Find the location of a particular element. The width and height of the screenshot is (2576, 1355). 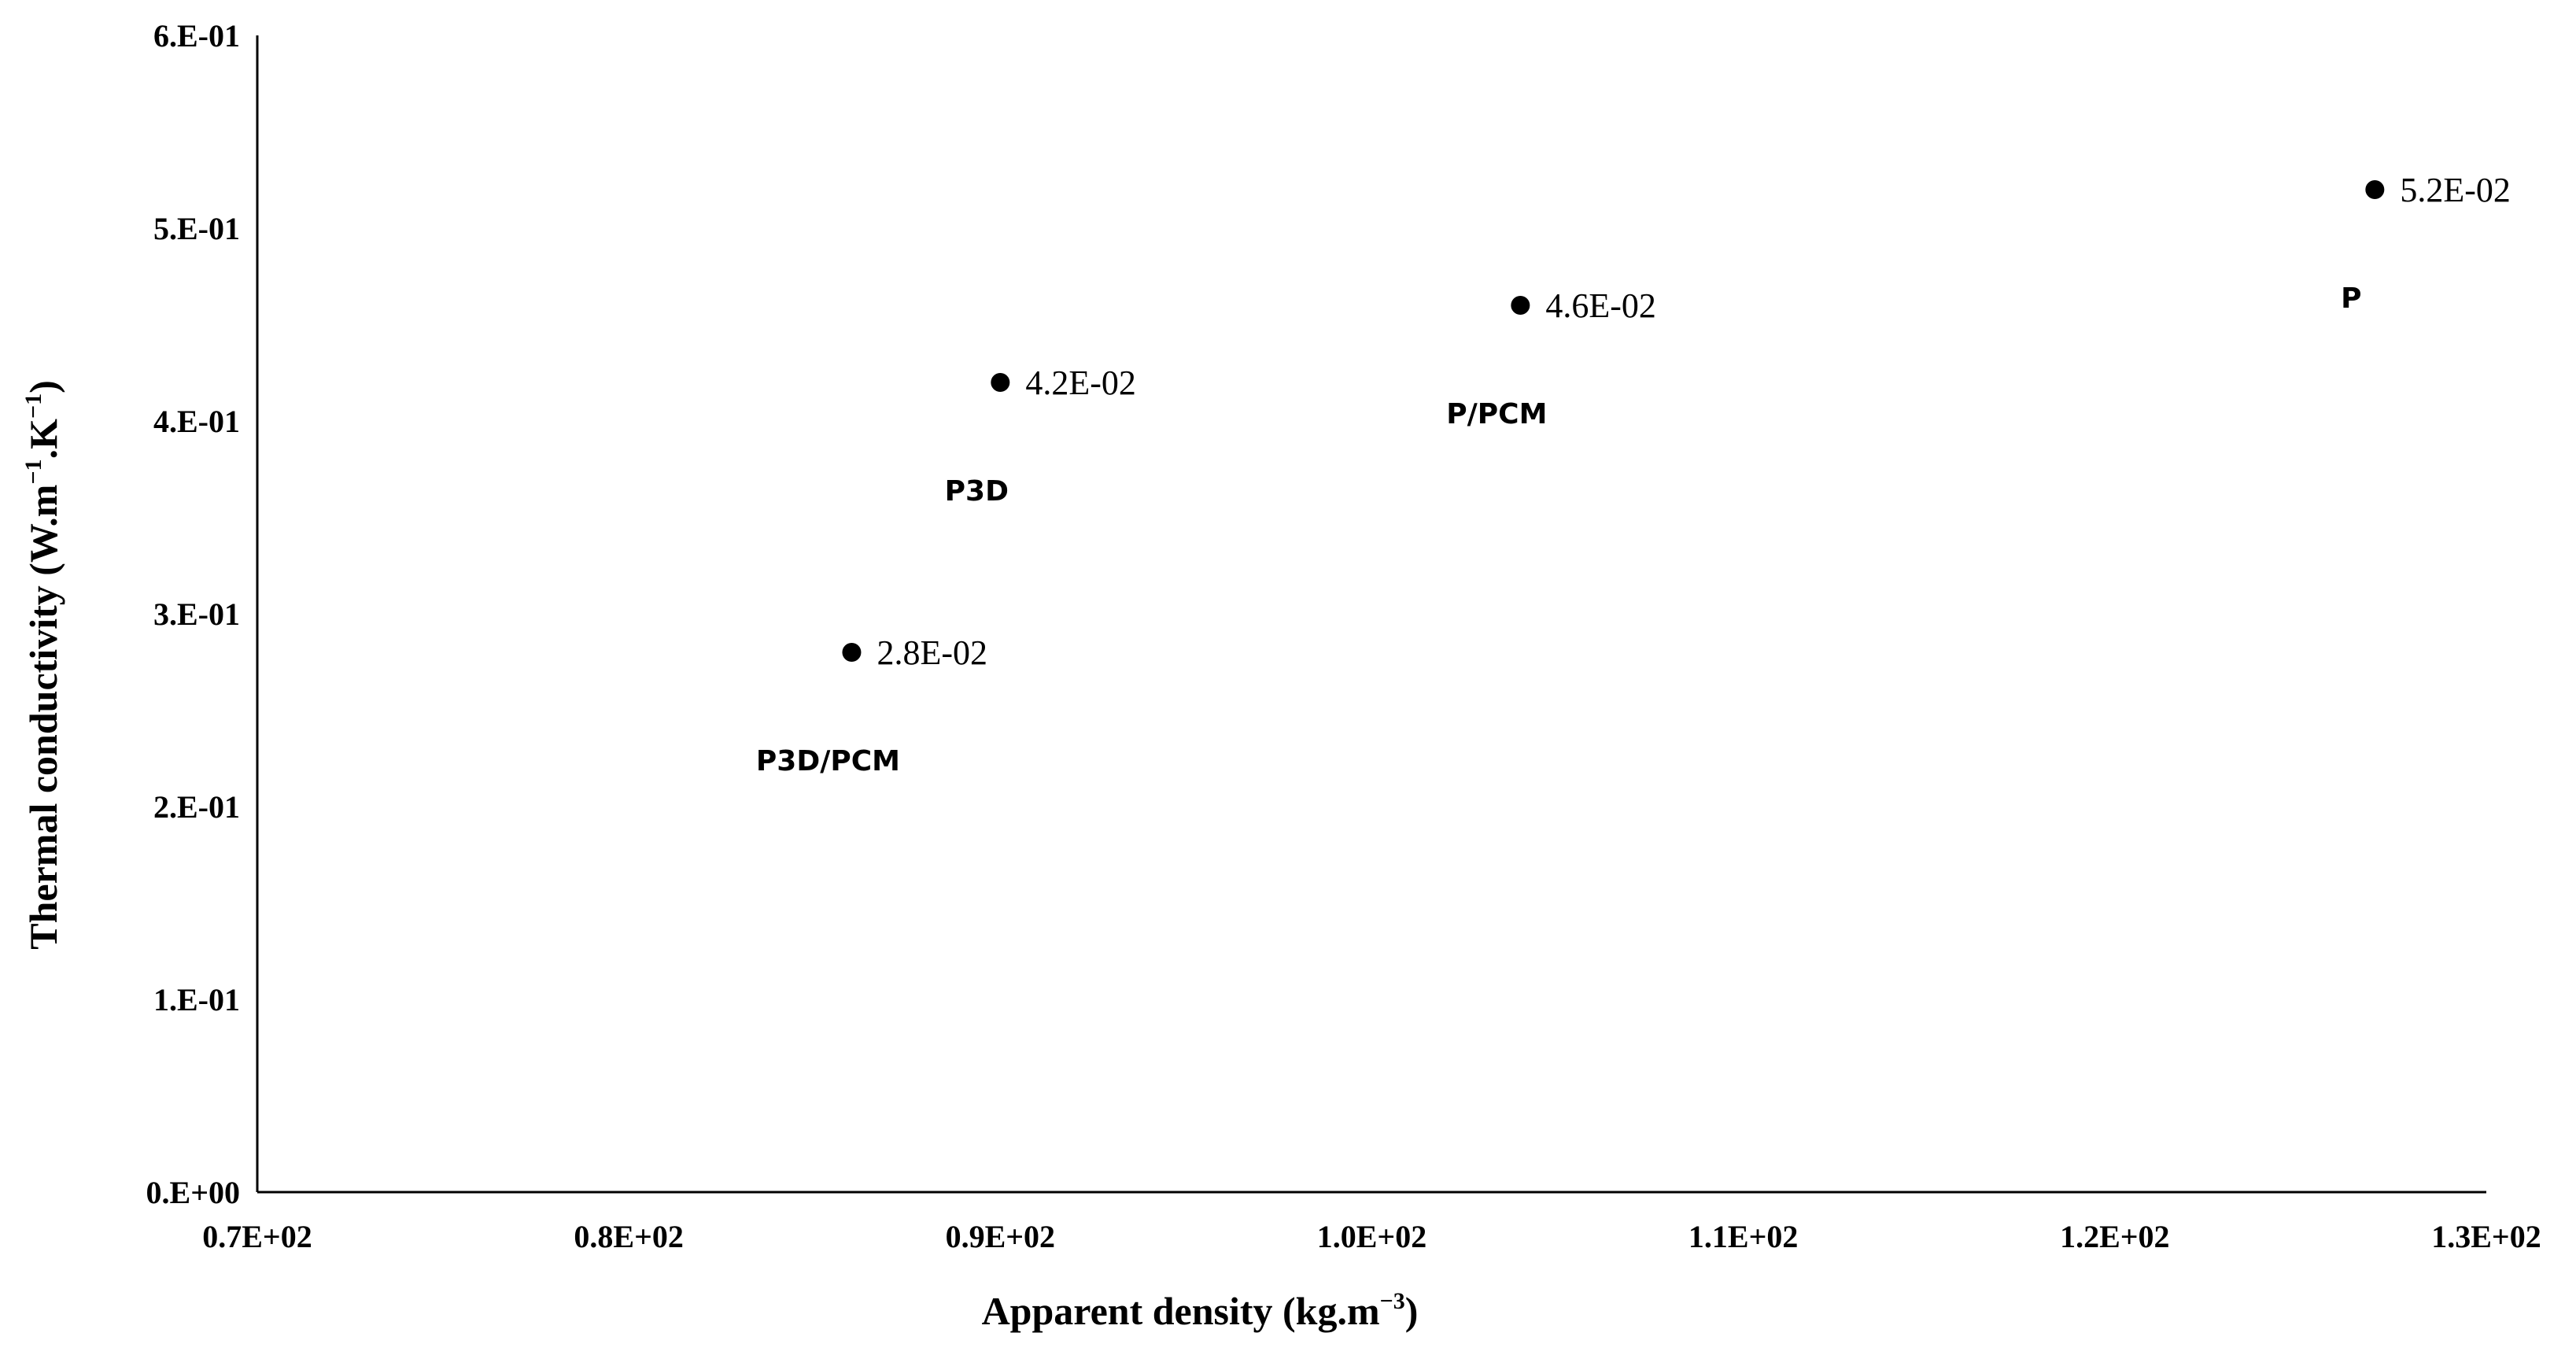

data-point-value-label: 5.2E-02 is located at coordinates (2455, 190).